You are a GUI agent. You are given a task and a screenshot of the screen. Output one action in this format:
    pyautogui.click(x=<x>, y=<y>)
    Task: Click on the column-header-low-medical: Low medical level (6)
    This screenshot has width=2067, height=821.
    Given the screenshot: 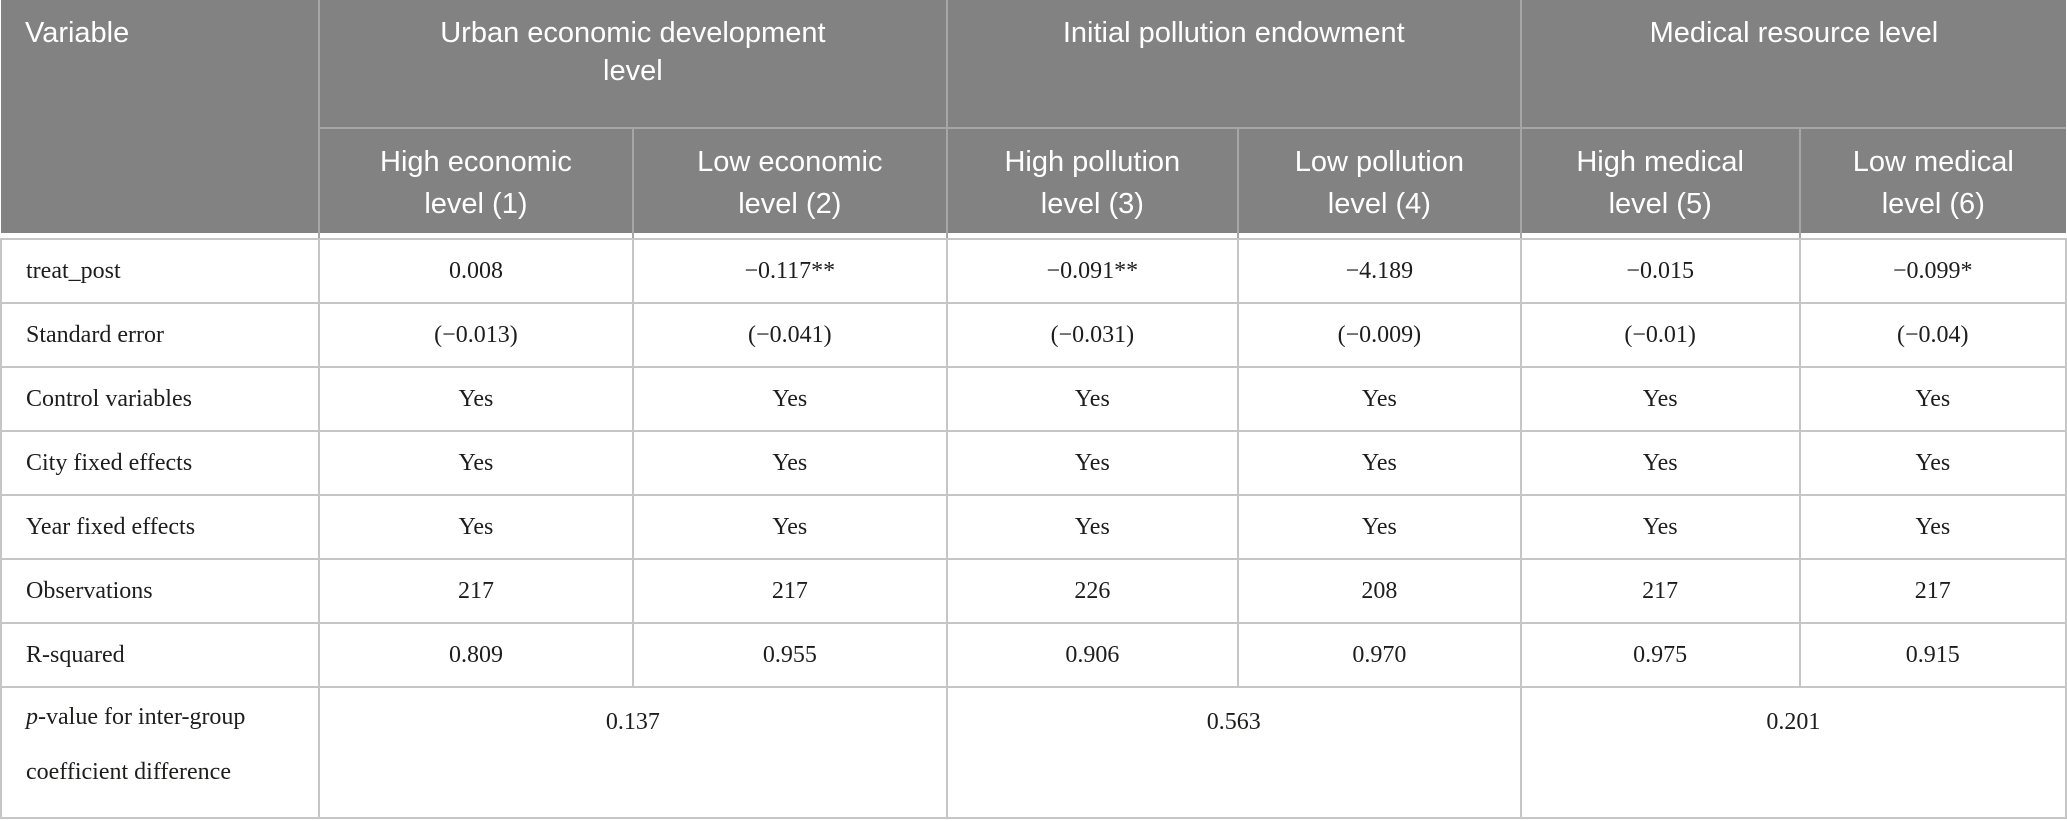 What is the action you would take?
    pyautogui.click(x=1932, y=183)
    